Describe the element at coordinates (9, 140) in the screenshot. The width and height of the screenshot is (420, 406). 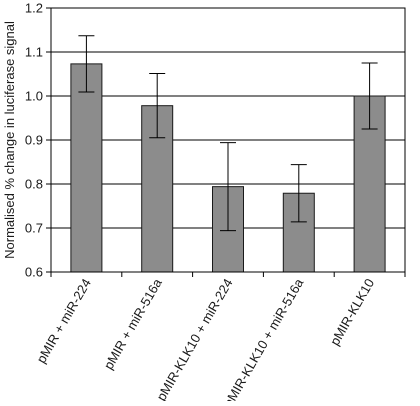
I see `y-axis-title: Normalised % change in luciferase signal` at that location.